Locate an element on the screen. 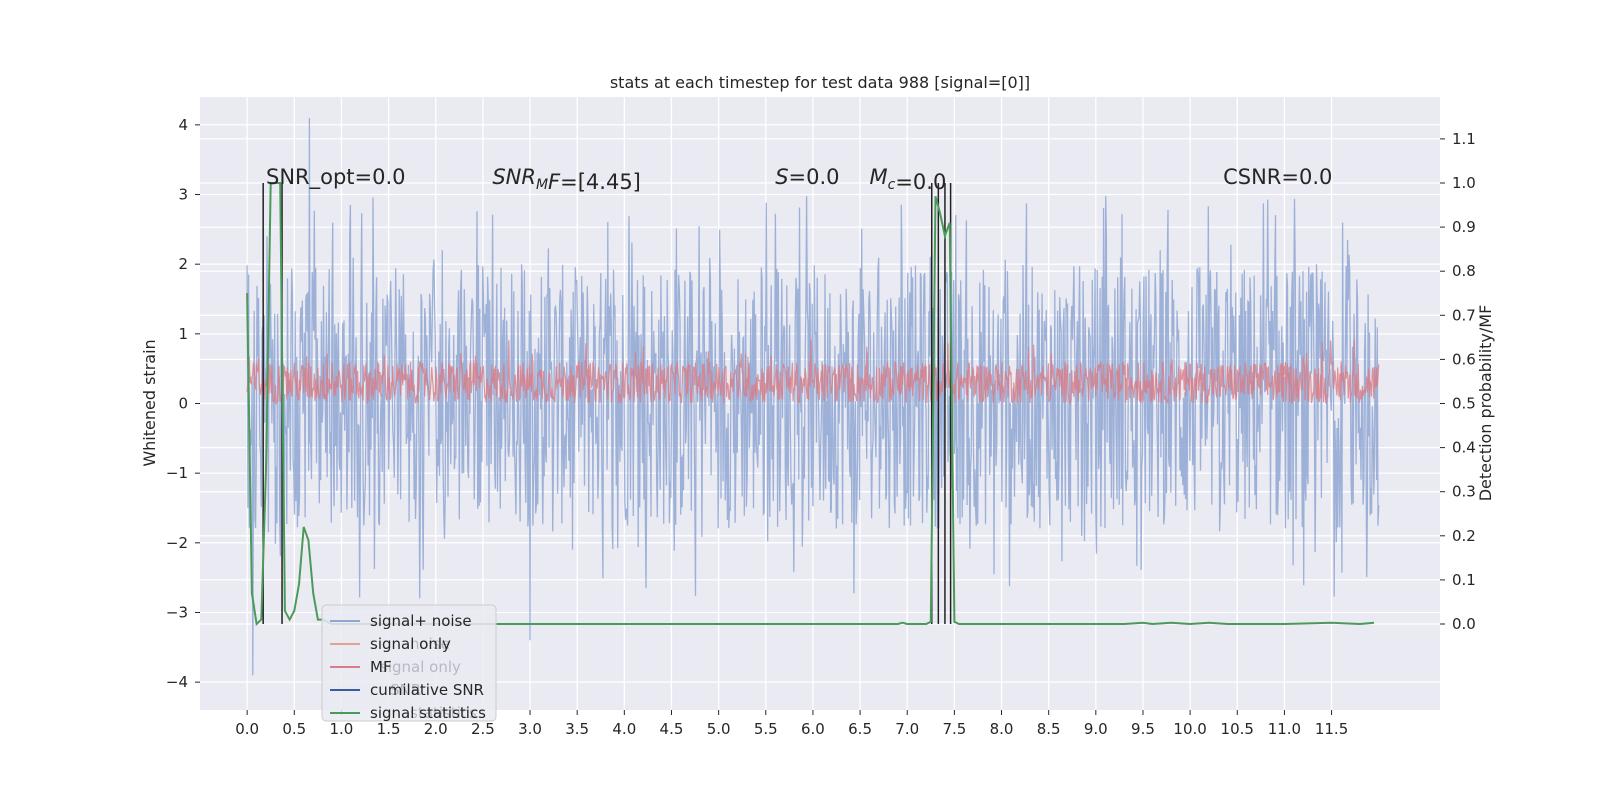 This screenshot has width=1600, height=800. y2-tick-label: 1.1 is located at coordinates (1464, 139).